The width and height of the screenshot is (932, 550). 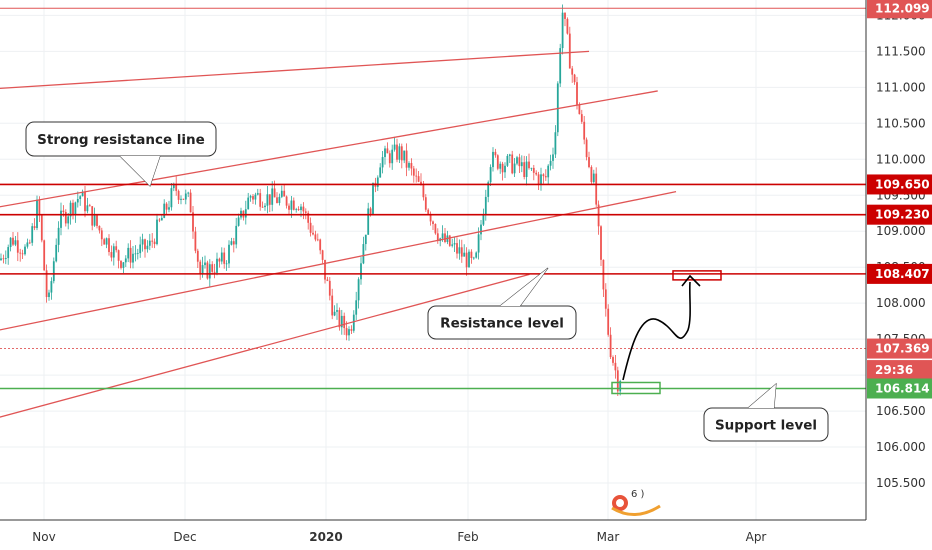 What do you see at coordinates (502, 324) in the screenshot?
I see `callout-label: Resistance level` at bounding box center [502, 324].